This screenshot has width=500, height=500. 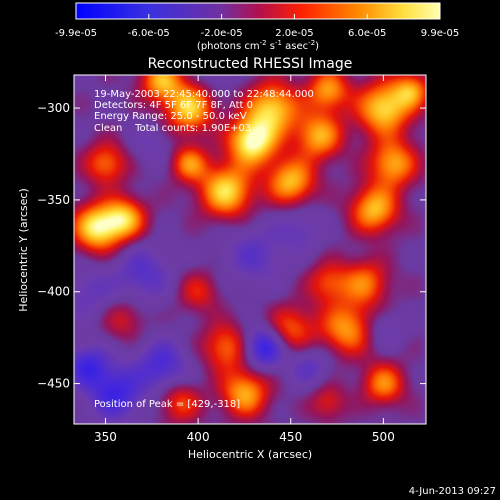 What do you see at coordinates (367, 33) in the screenshot?
I see `colorbar-tick-label: 6.0e-05` at bounding box center [367, 33].